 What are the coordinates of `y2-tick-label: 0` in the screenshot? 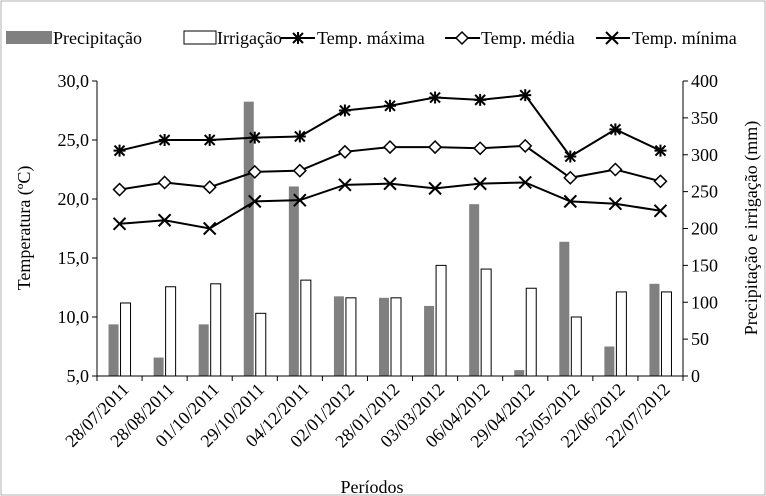 It's located at (695, 376).